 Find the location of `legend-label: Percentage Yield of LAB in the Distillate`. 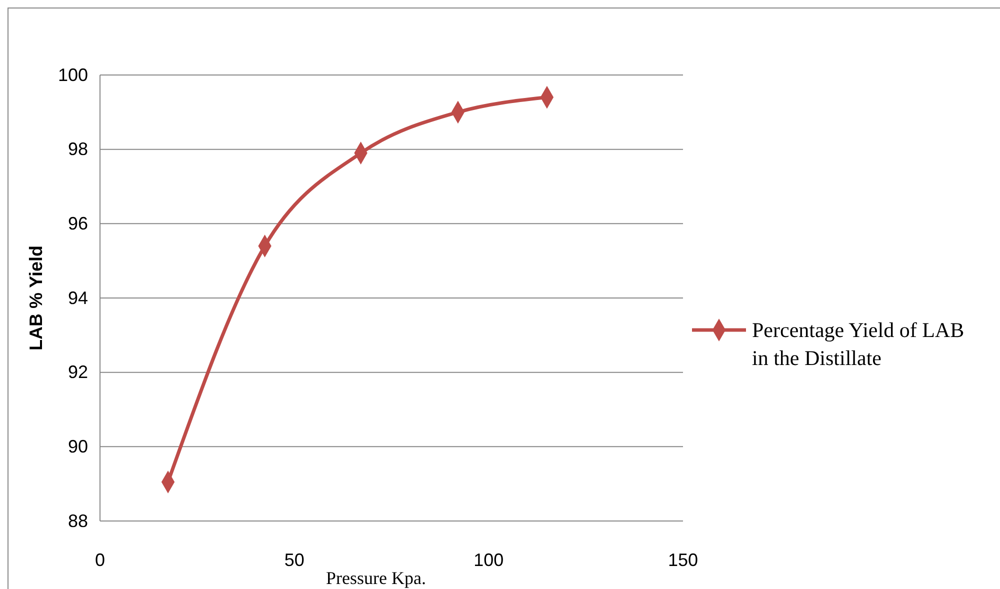

legend-label: Percentage Yield of LAB in the Distillate is located at coordinates (858, 344).